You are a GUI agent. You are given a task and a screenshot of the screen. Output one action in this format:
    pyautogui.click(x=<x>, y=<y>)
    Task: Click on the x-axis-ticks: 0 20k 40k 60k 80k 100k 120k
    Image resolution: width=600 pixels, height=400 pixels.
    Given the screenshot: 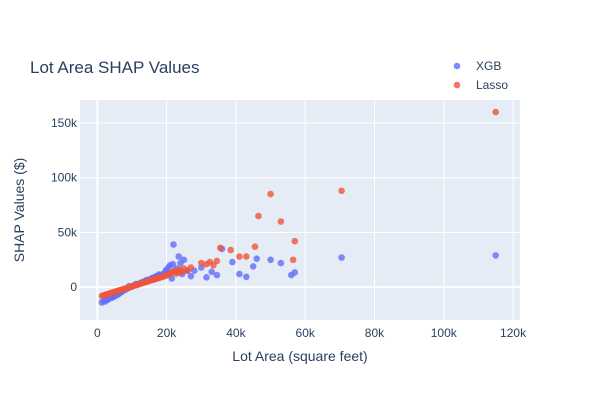 What is the action you would take?
    pyautogui.click(x=310, y=333)
    